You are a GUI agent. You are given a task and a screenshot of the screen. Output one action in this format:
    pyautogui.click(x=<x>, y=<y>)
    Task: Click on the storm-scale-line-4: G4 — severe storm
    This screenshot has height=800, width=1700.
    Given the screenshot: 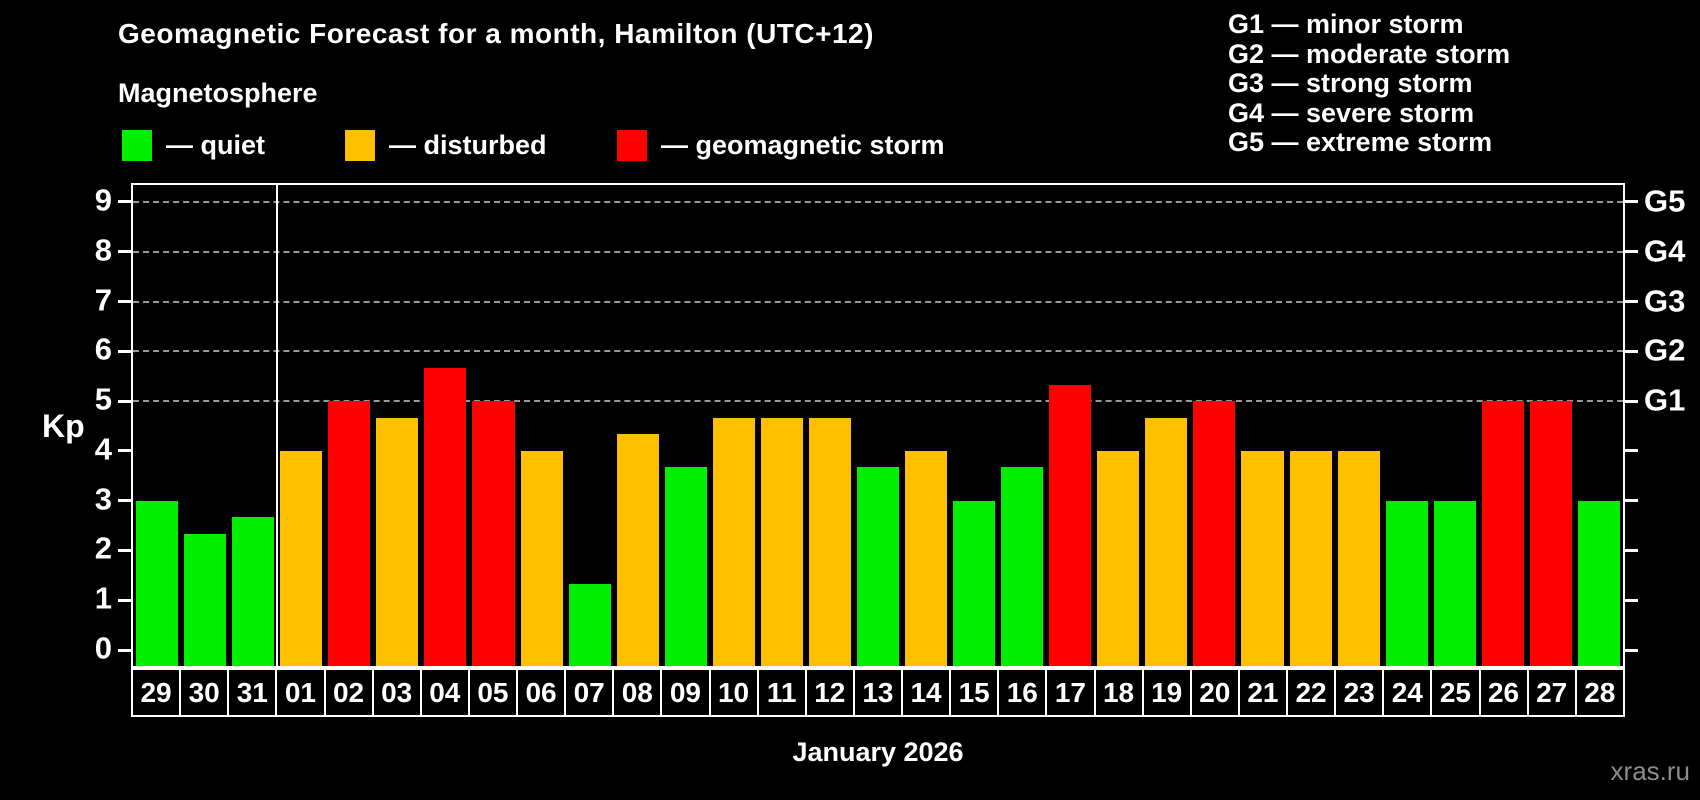 What is the action you would take?
    pyautogui.click(x=1351, y=112)
    